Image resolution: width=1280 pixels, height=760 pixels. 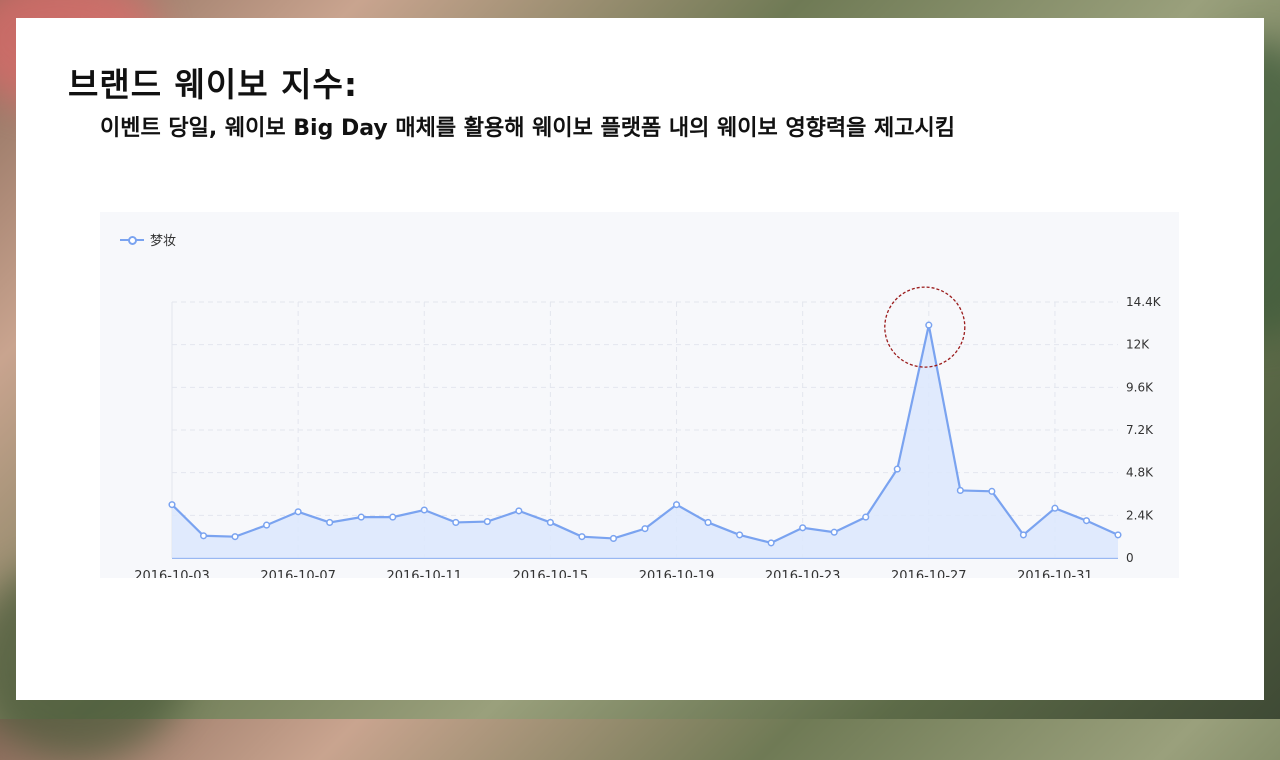 What do you see at coordinates (803, 573) in the screenshot?
I see `x-tick-label: 2016-10-23` at bounding box center [803, 573].